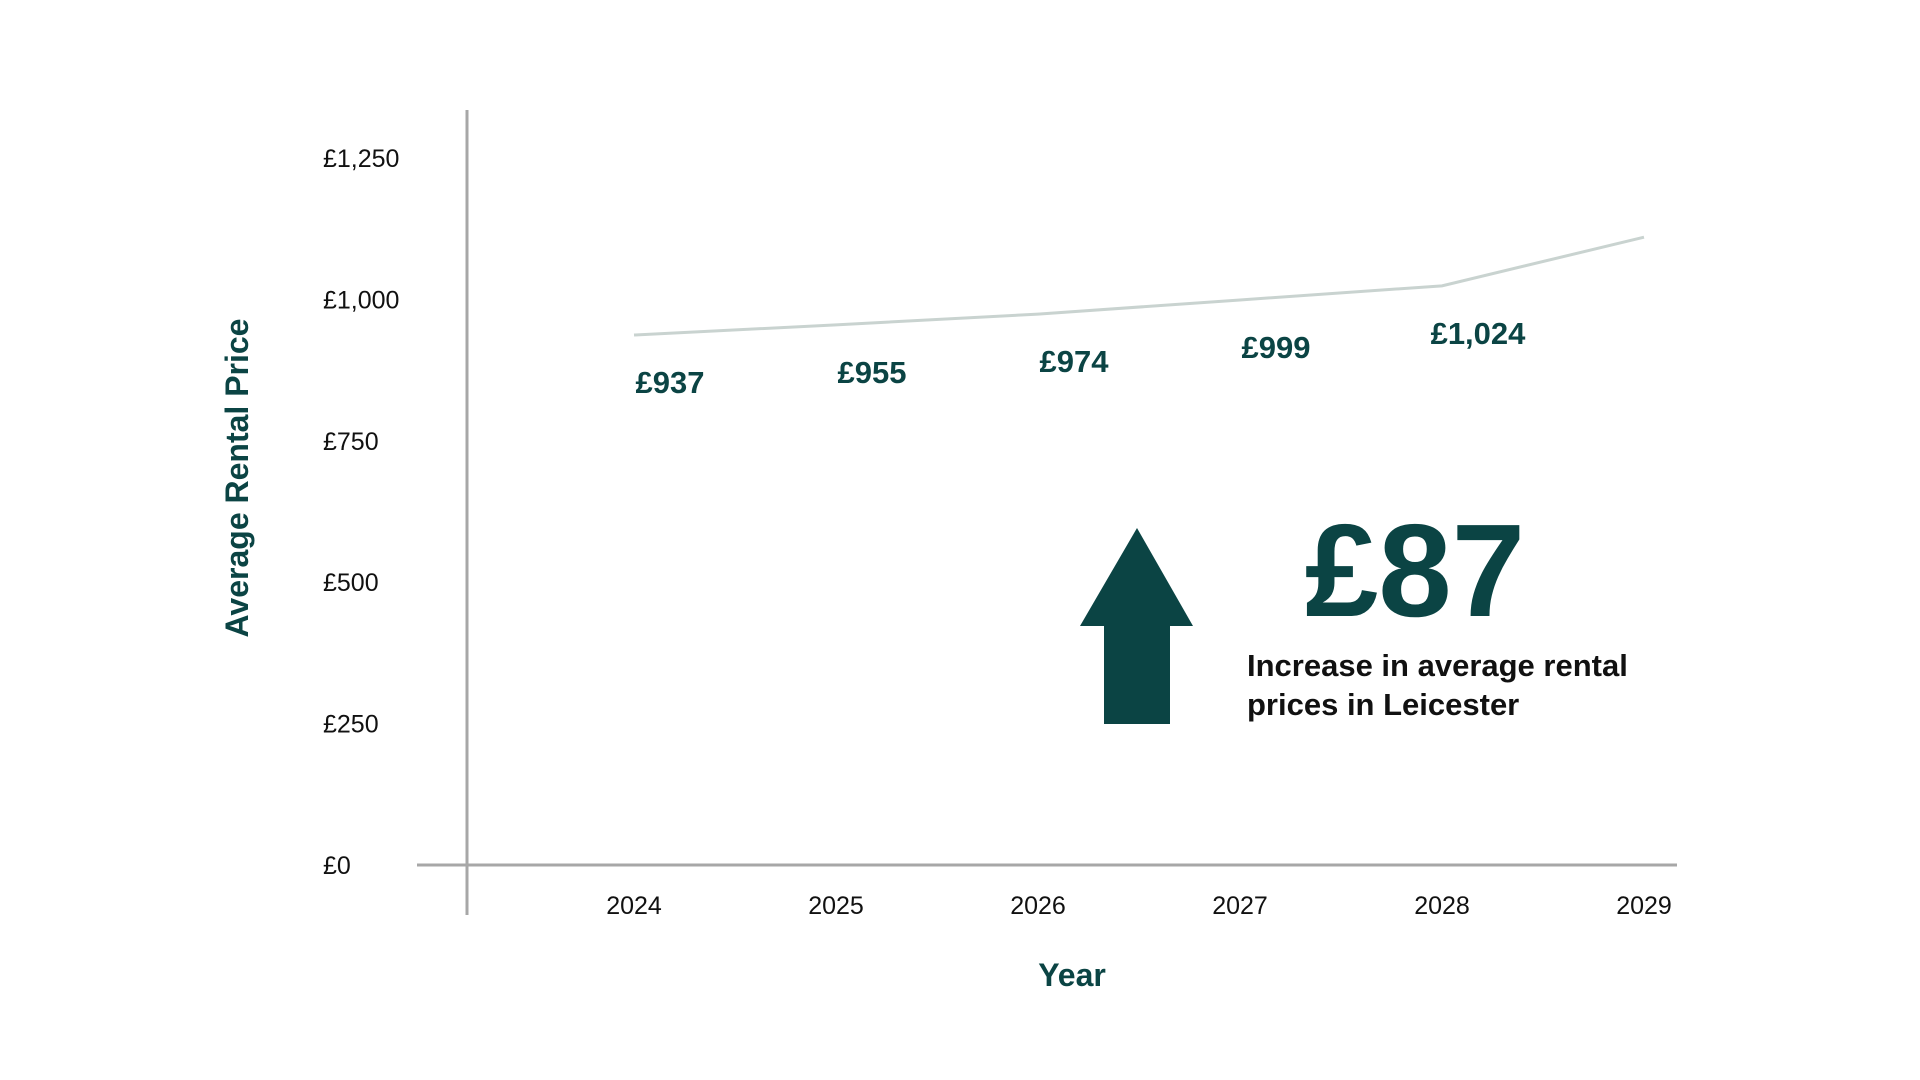 Image resolution: width=1920 pixels, height=1080 pixels. I want to click on x-tick-label: 2024, so click(634, 906).